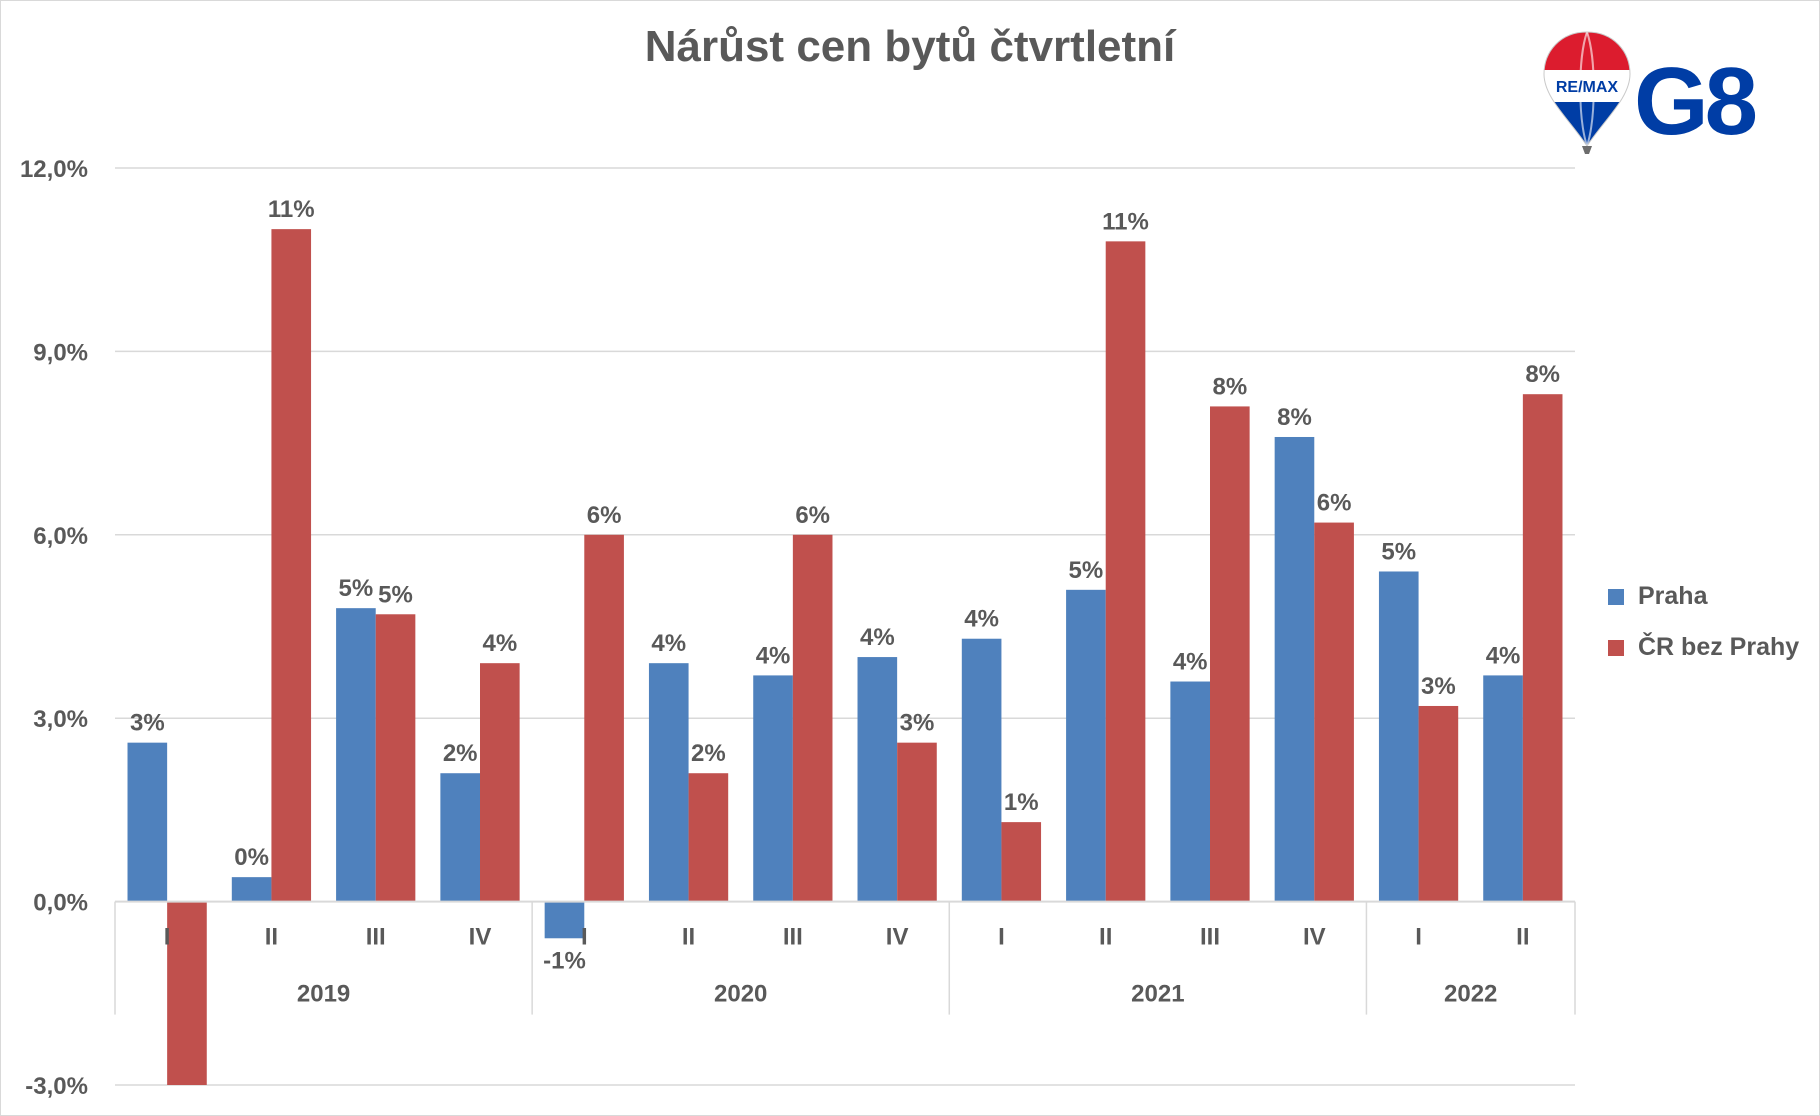 This screenshot has width=1820, height=1116. I want to click on legend-item-praha: Praha, so click(1703, 596).